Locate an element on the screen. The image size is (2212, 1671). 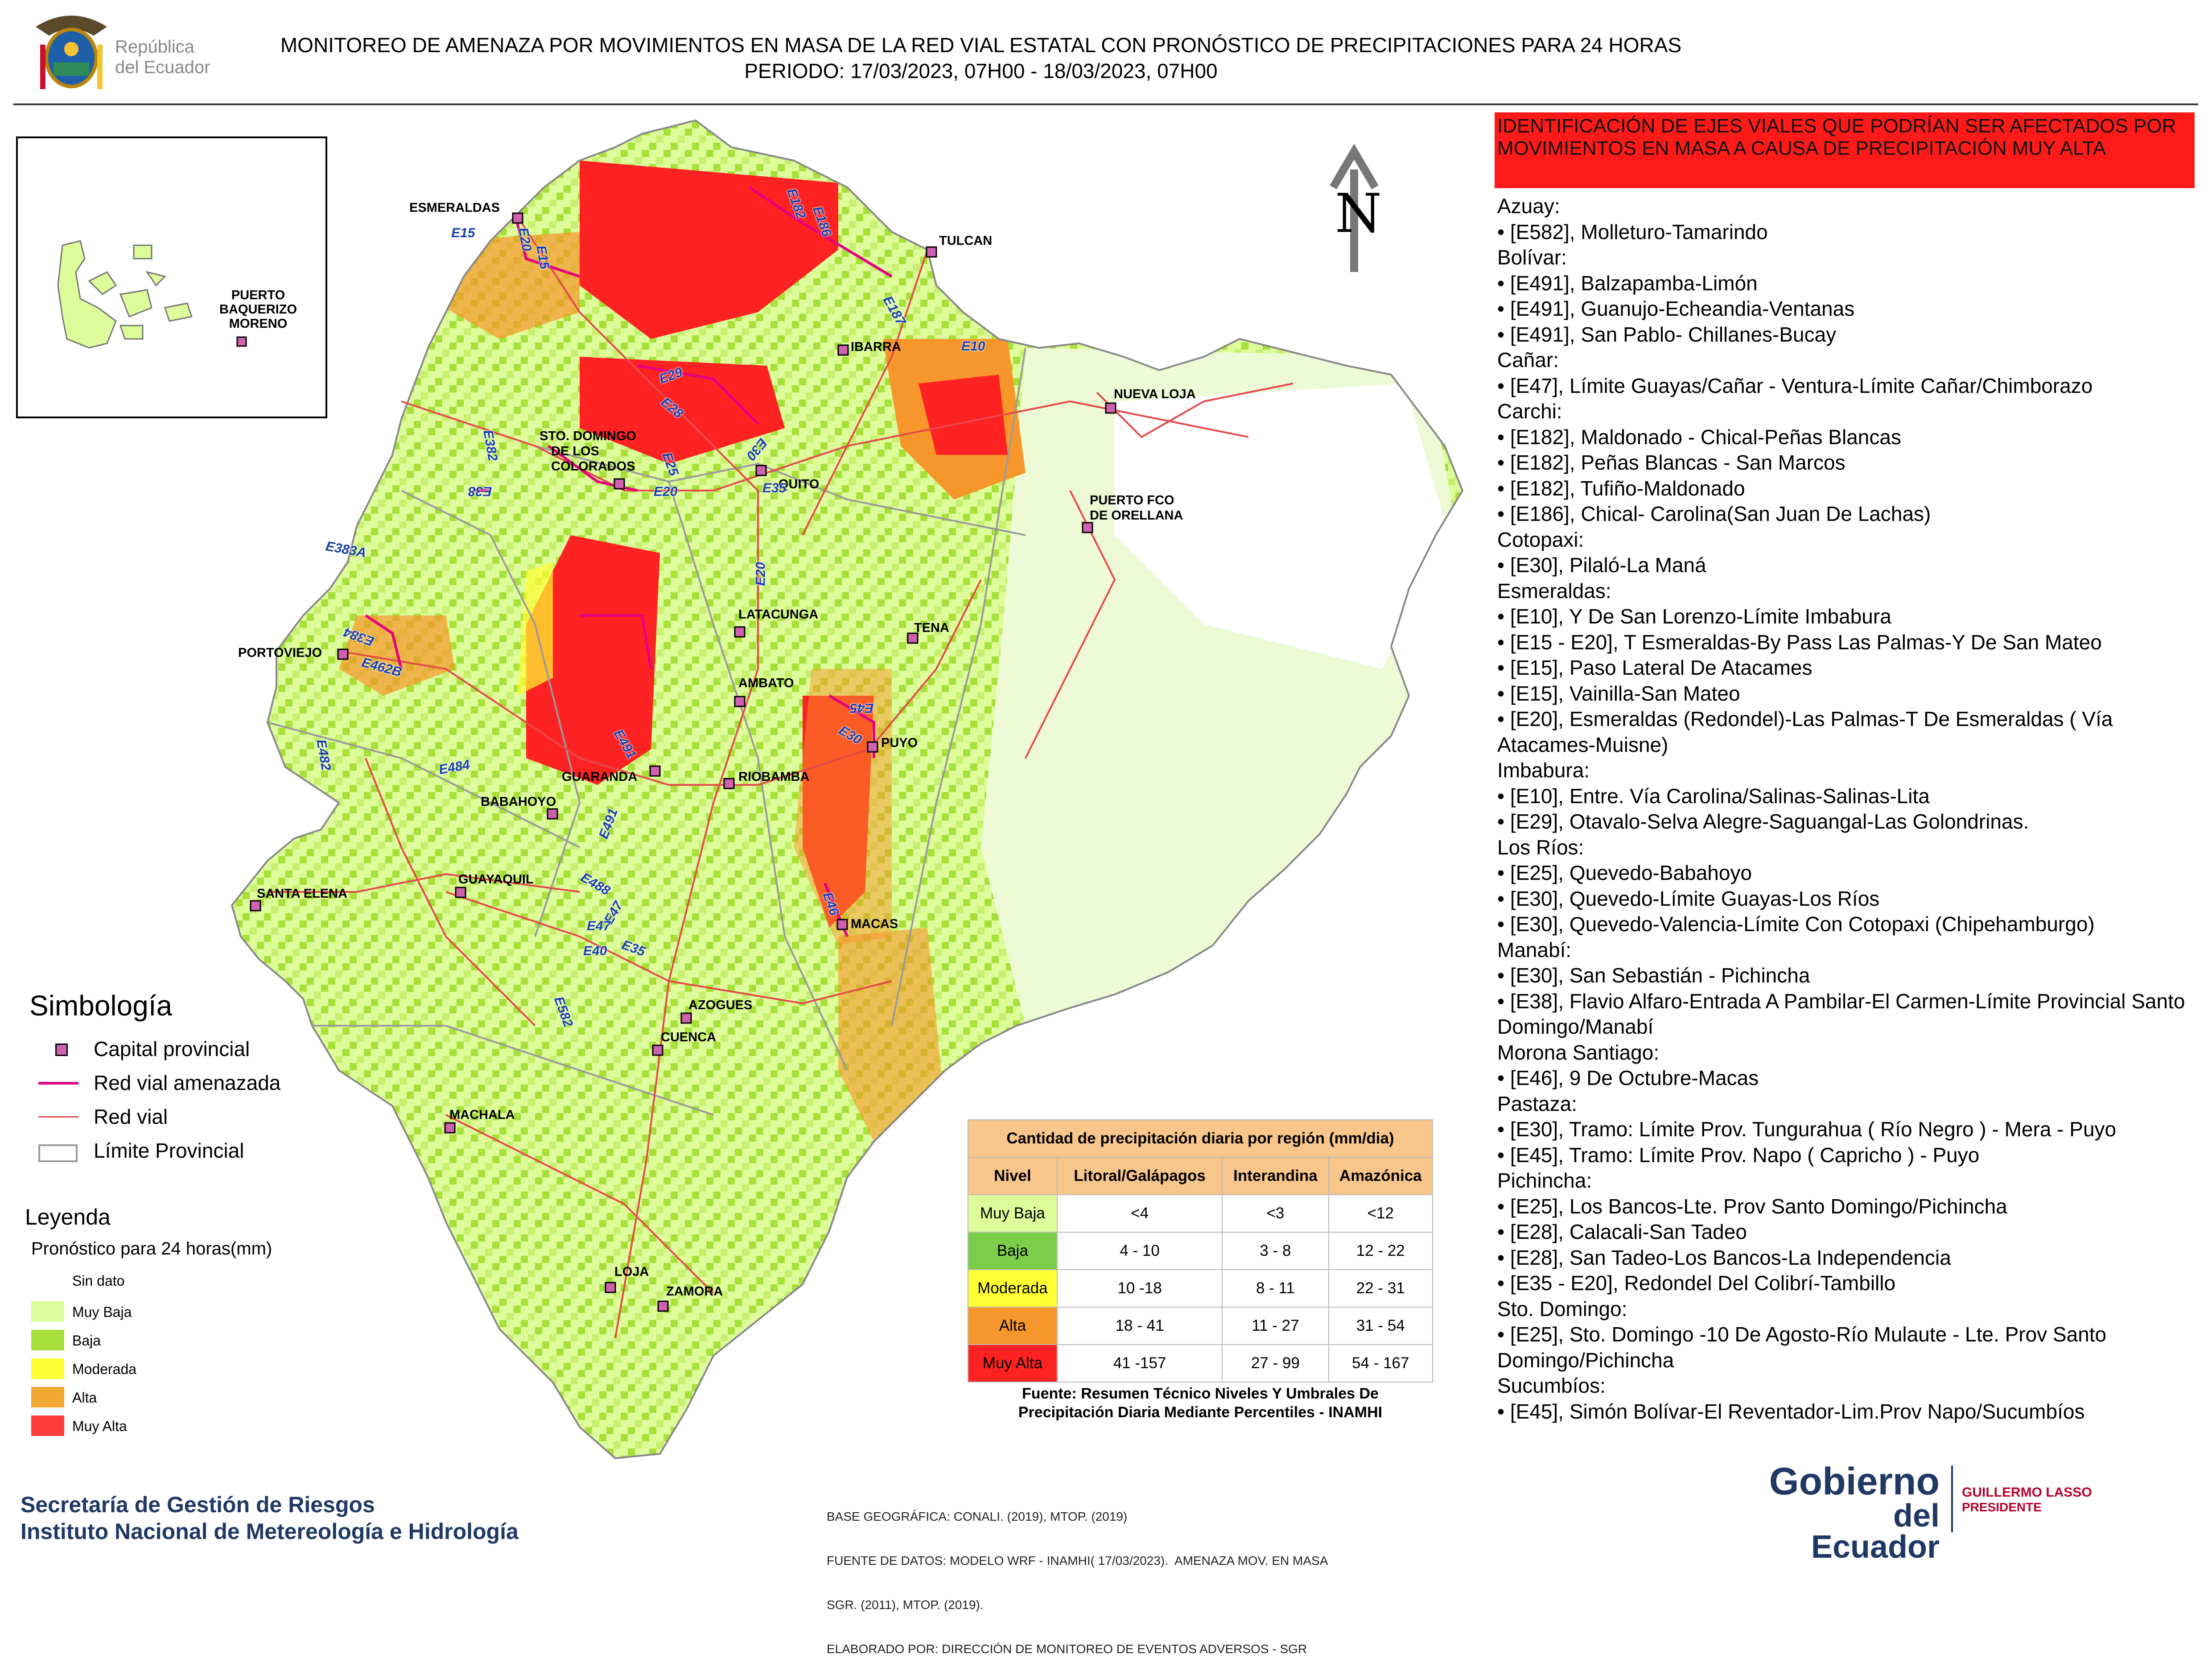
inset-city-line2: BAQUERIZO is located at coordinates (258, 309).